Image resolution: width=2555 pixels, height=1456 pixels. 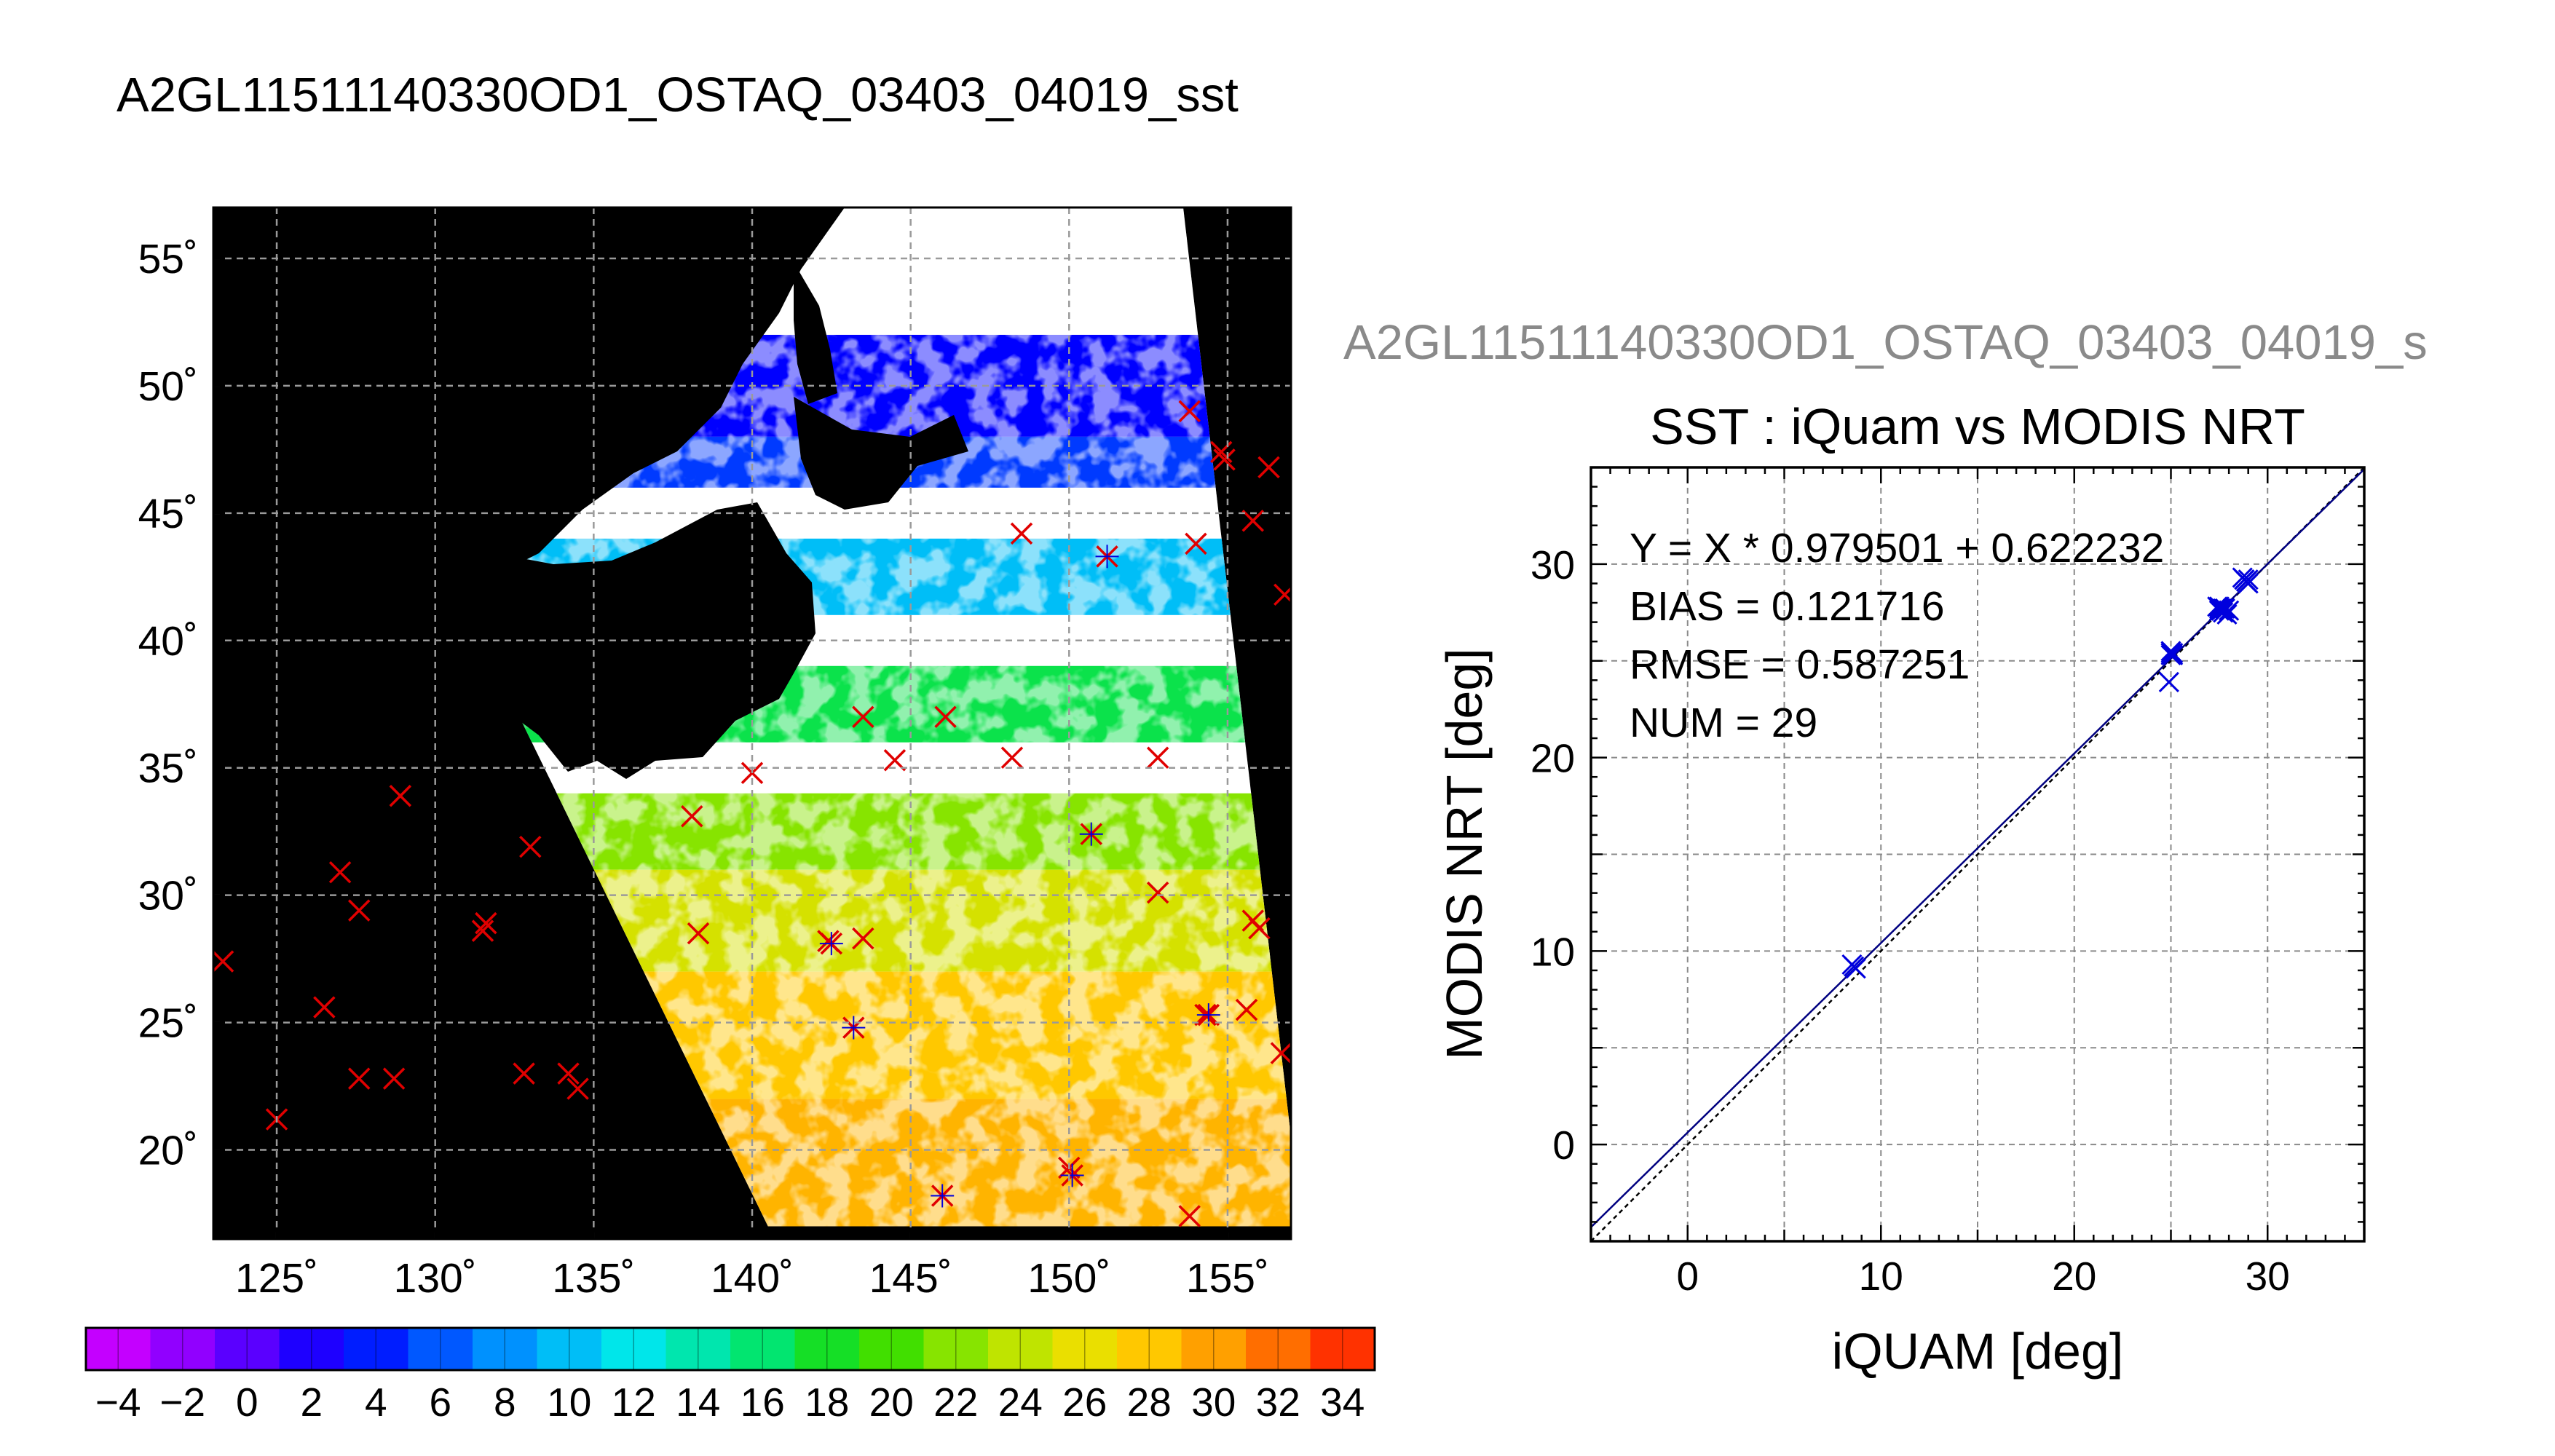 I want to click on colorbar-label: −4, so click(x=118, y=1402).